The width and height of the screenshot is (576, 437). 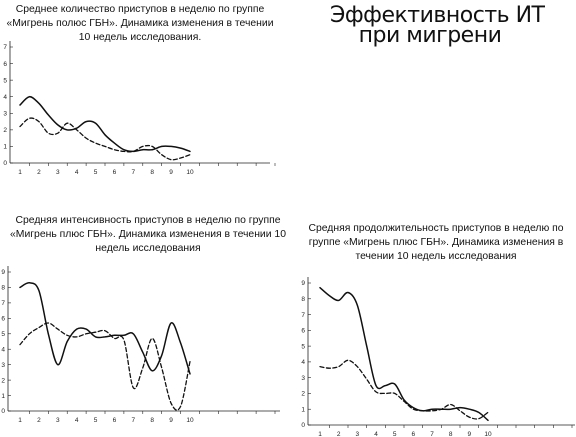 What do you see at coordinates (358, 434) in the screenshot?
I see `chart3-x-tick: 3` at bounding box center [358, 434].